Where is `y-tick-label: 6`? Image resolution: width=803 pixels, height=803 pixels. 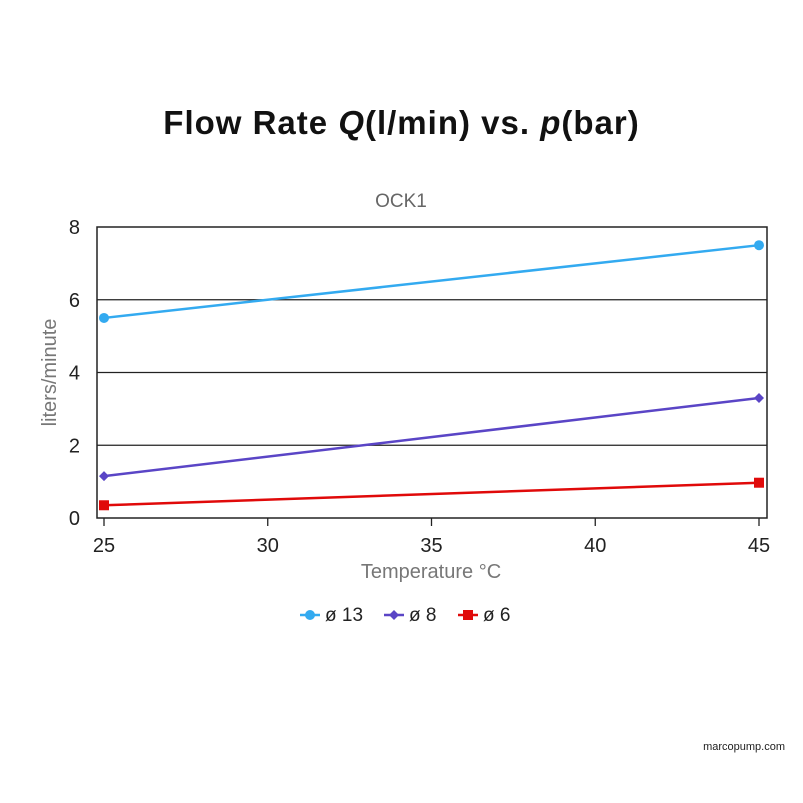
y-tick-label: 6 is located at coordinates (74, 301).